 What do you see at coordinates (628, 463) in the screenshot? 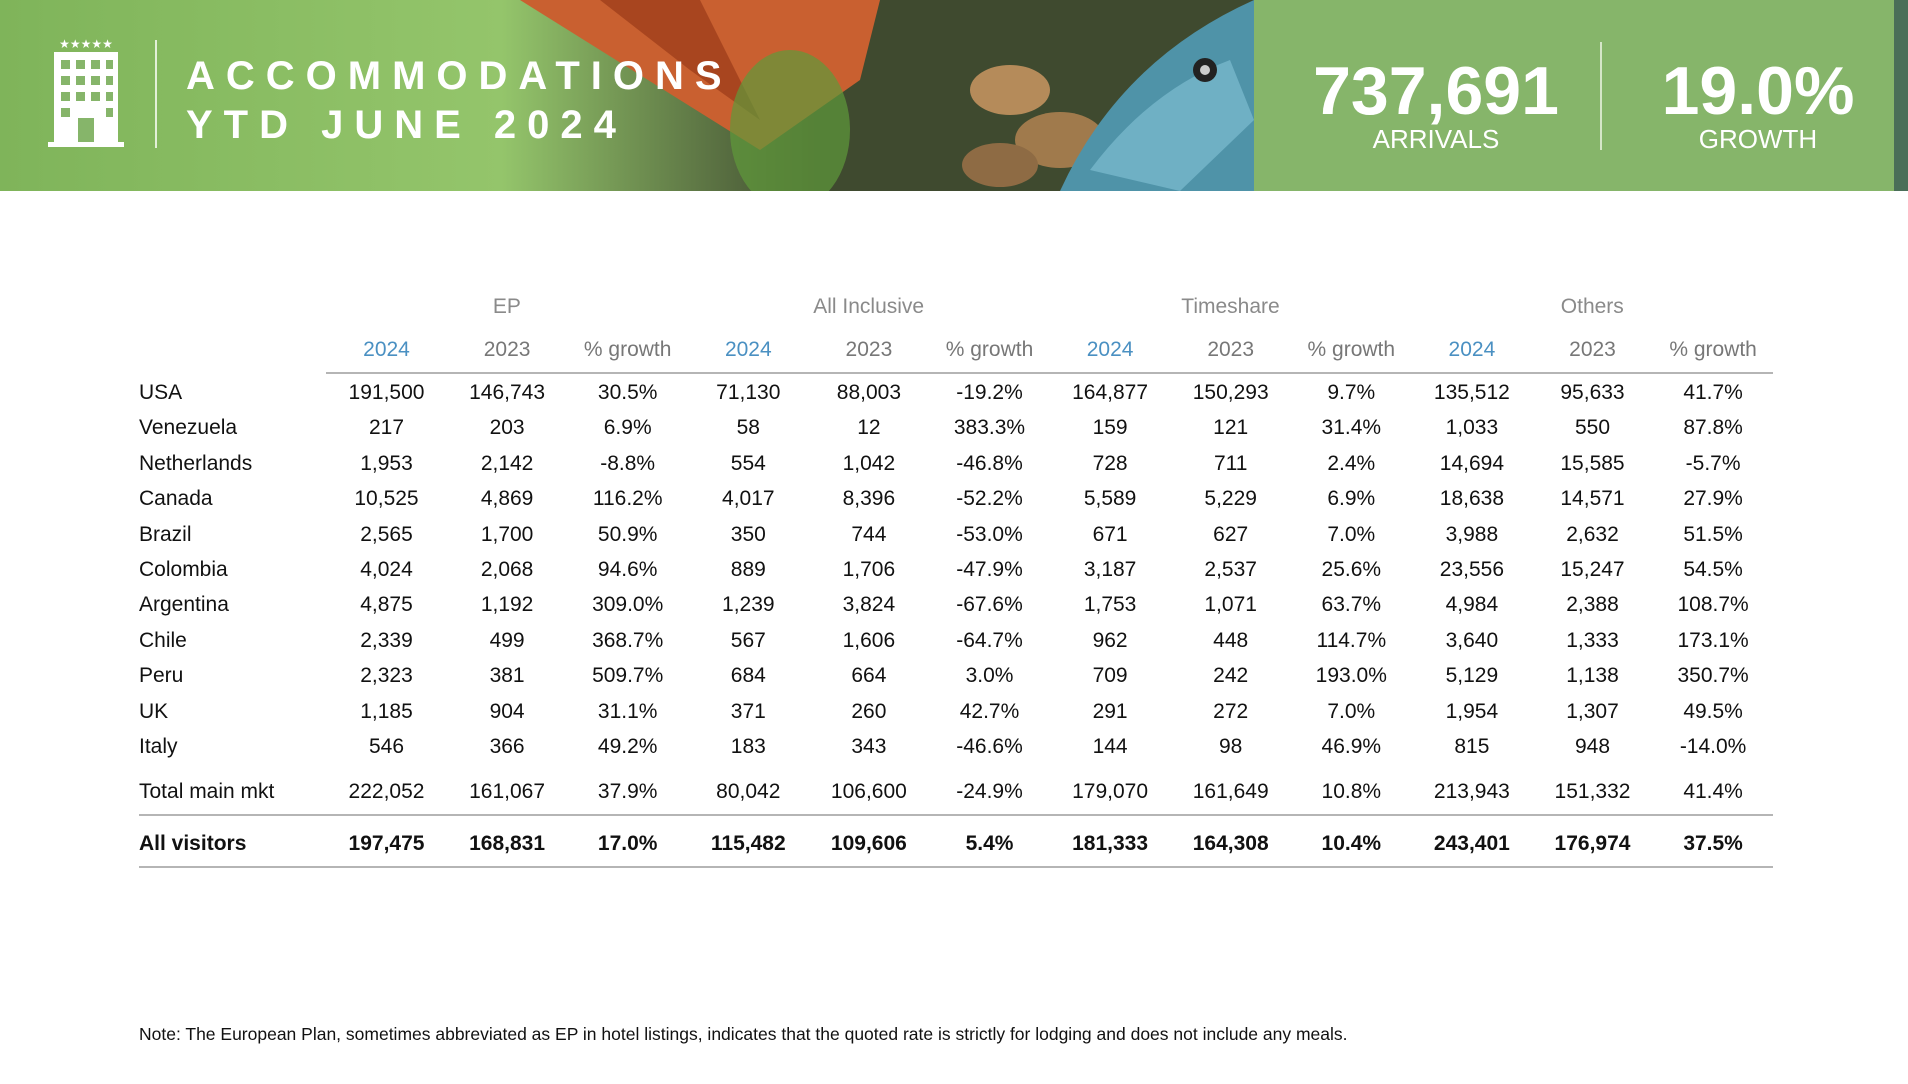
I see `row-cell: -8.8%` at bounding box center [628, 463].